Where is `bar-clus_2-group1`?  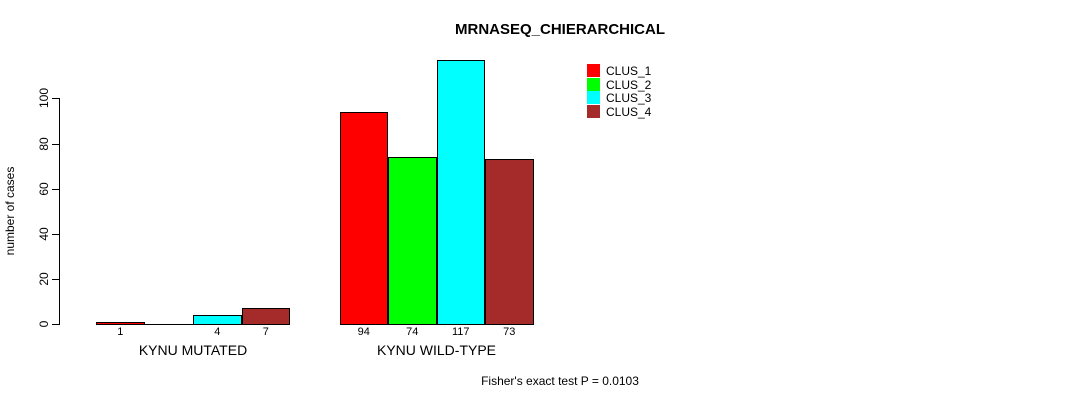
bar-clus_2-group1 is located at coordinates (168, 324).